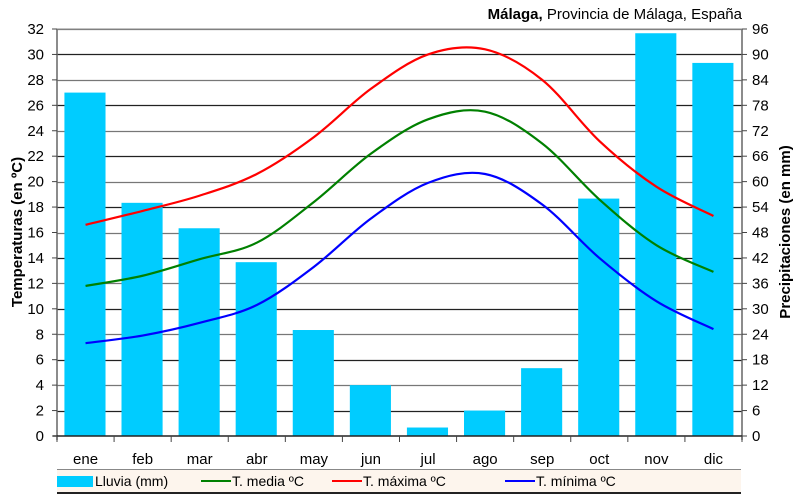  Describe the element at coordinates (216, 481) in the screenshot. I see `green-line-icon` at that location.